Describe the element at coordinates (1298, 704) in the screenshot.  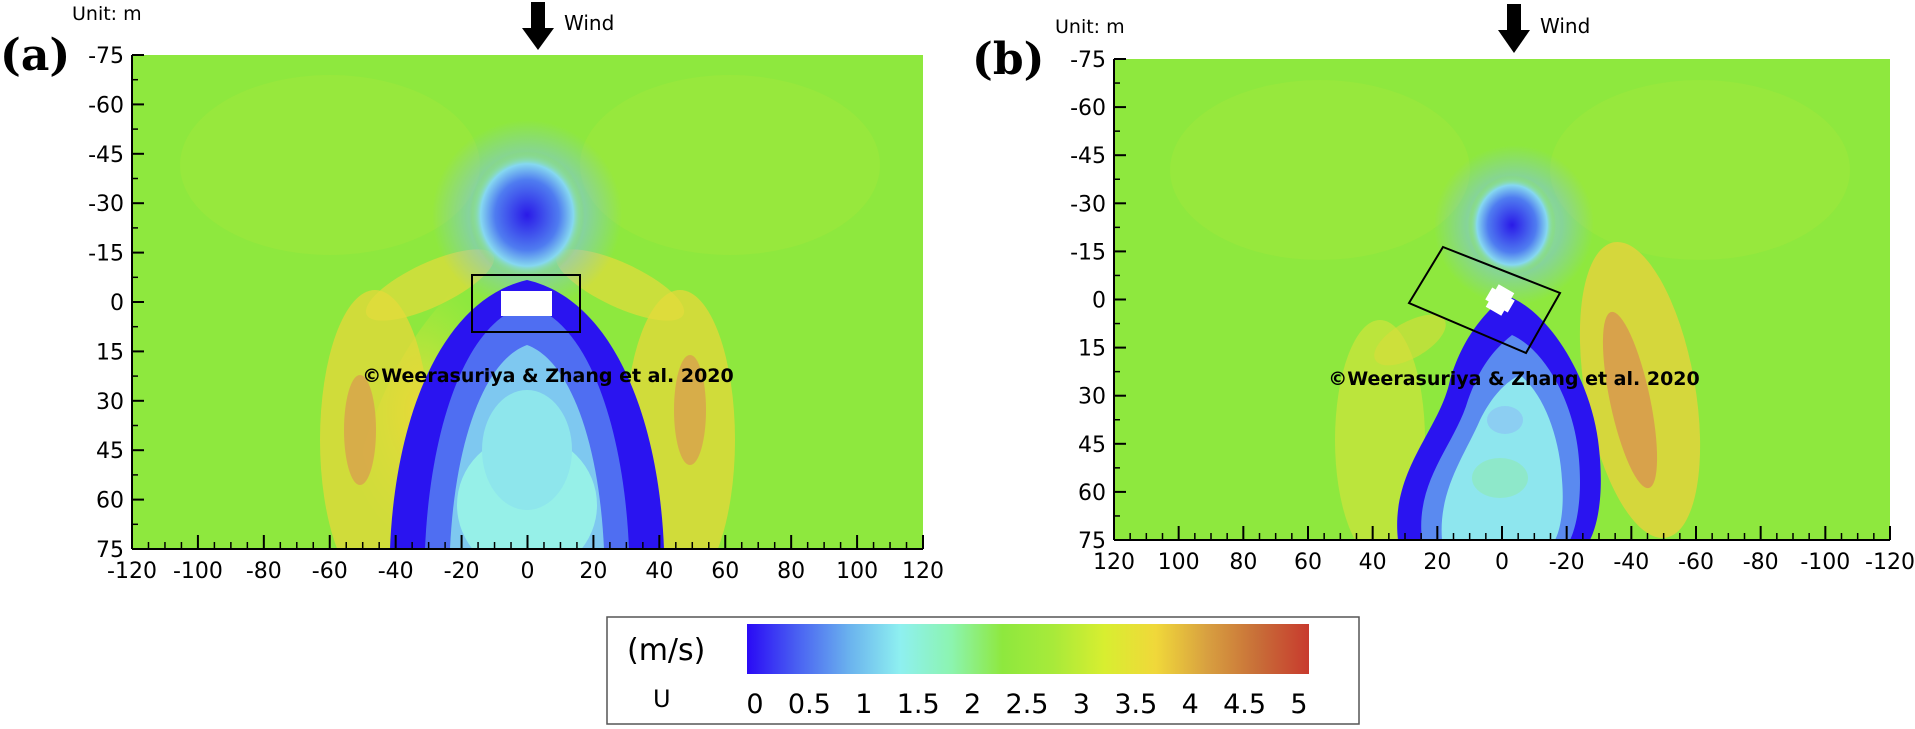
I see `colorbar-tick-label: 5` at that location.